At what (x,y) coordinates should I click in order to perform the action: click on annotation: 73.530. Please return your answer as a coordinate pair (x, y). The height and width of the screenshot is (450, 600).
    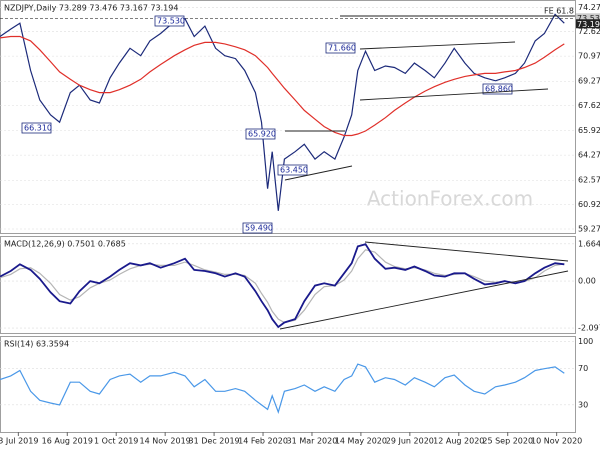
    Looking at the image, I should click on (171, 21).